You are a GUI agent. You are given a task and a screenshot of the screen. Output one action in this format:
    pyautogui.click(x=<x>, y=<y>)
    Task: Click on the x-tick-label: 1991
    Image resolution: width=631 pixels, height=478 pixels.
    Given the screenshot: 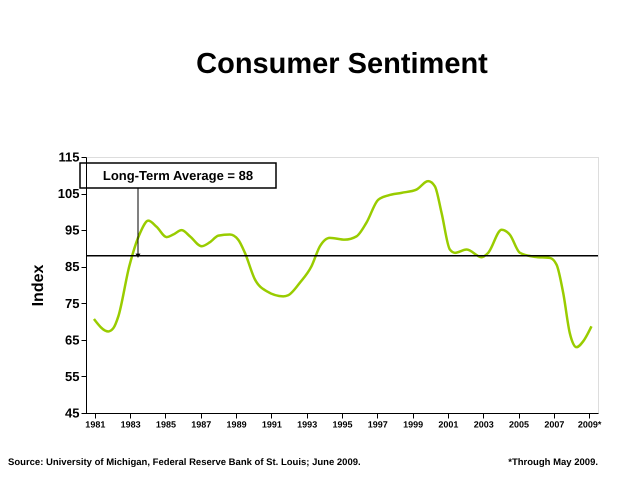 What is the action you would take?
    pyautogui.click(x=272, y=425)
    